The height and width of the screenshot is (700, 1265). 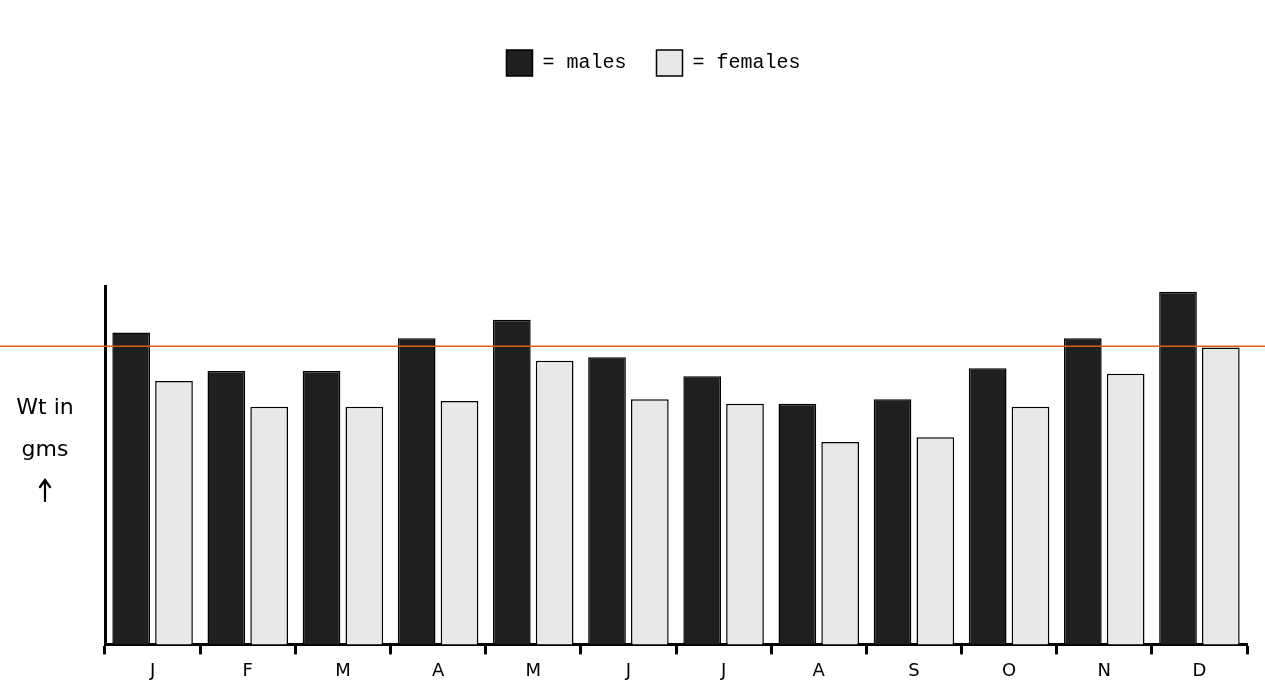 I want to click on x-tick-label: O, so click(x=1009, y=669).